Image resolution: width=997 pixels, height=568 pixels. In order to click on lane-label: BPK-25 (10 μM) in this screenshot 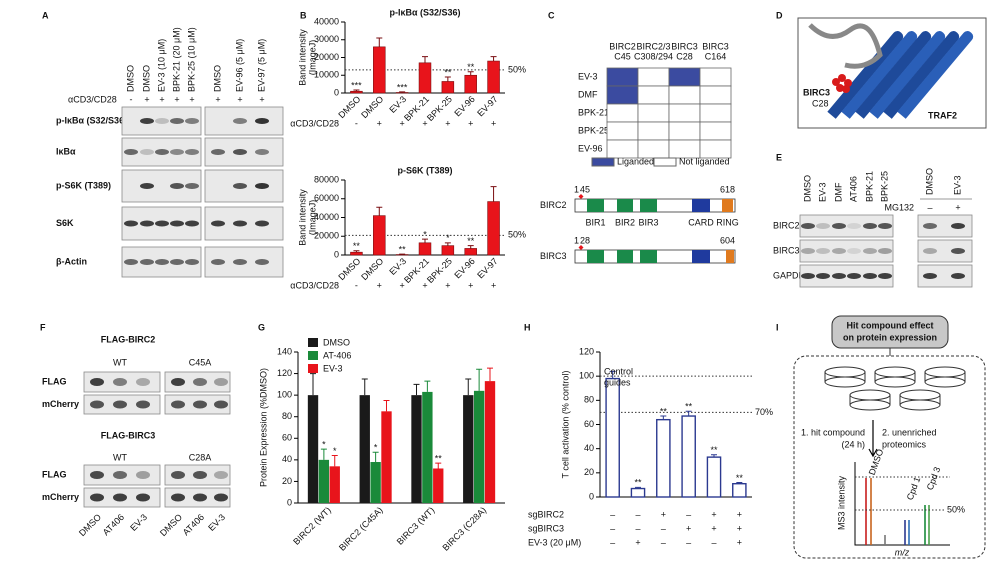, I will do `click(191, 59)`.